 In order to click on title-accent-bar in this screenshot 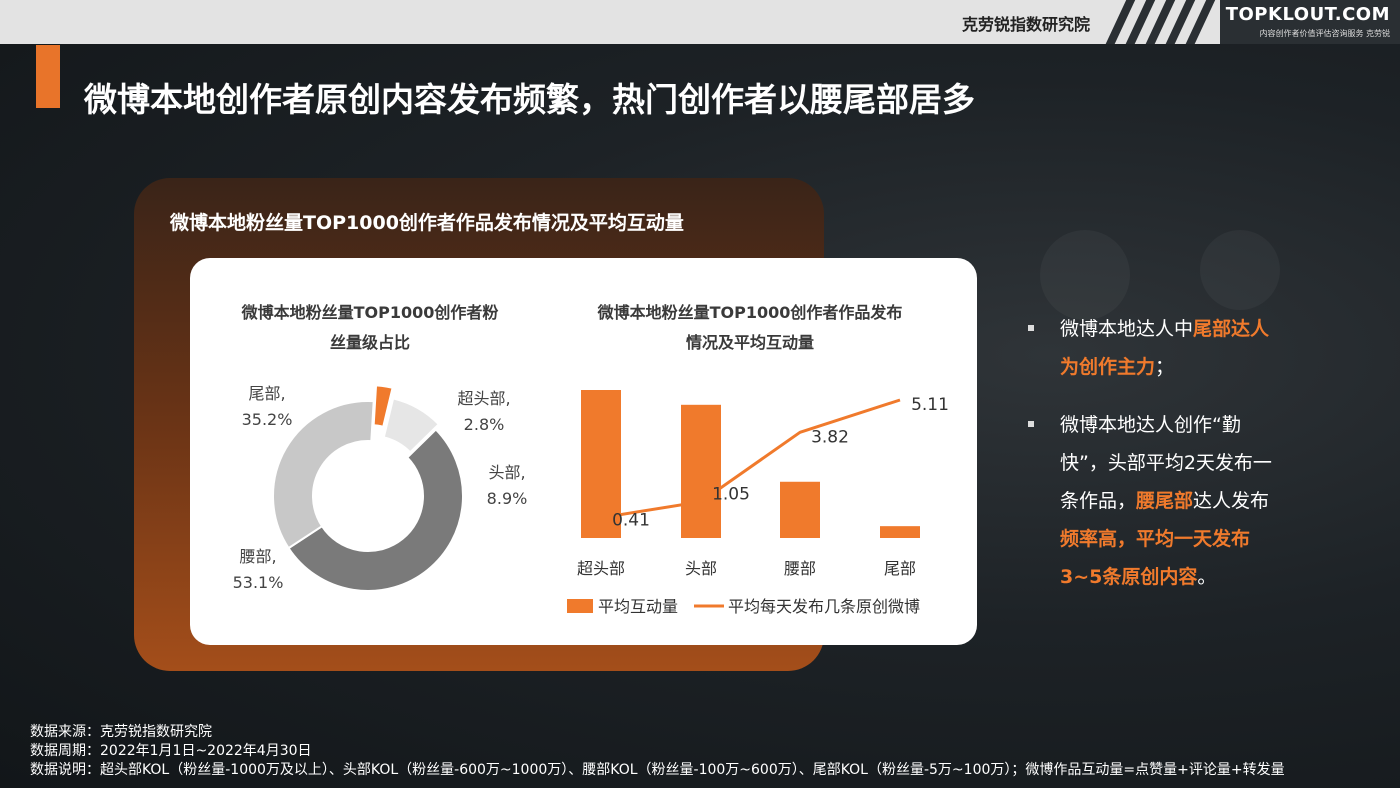, I will do `click(48, 76)`.